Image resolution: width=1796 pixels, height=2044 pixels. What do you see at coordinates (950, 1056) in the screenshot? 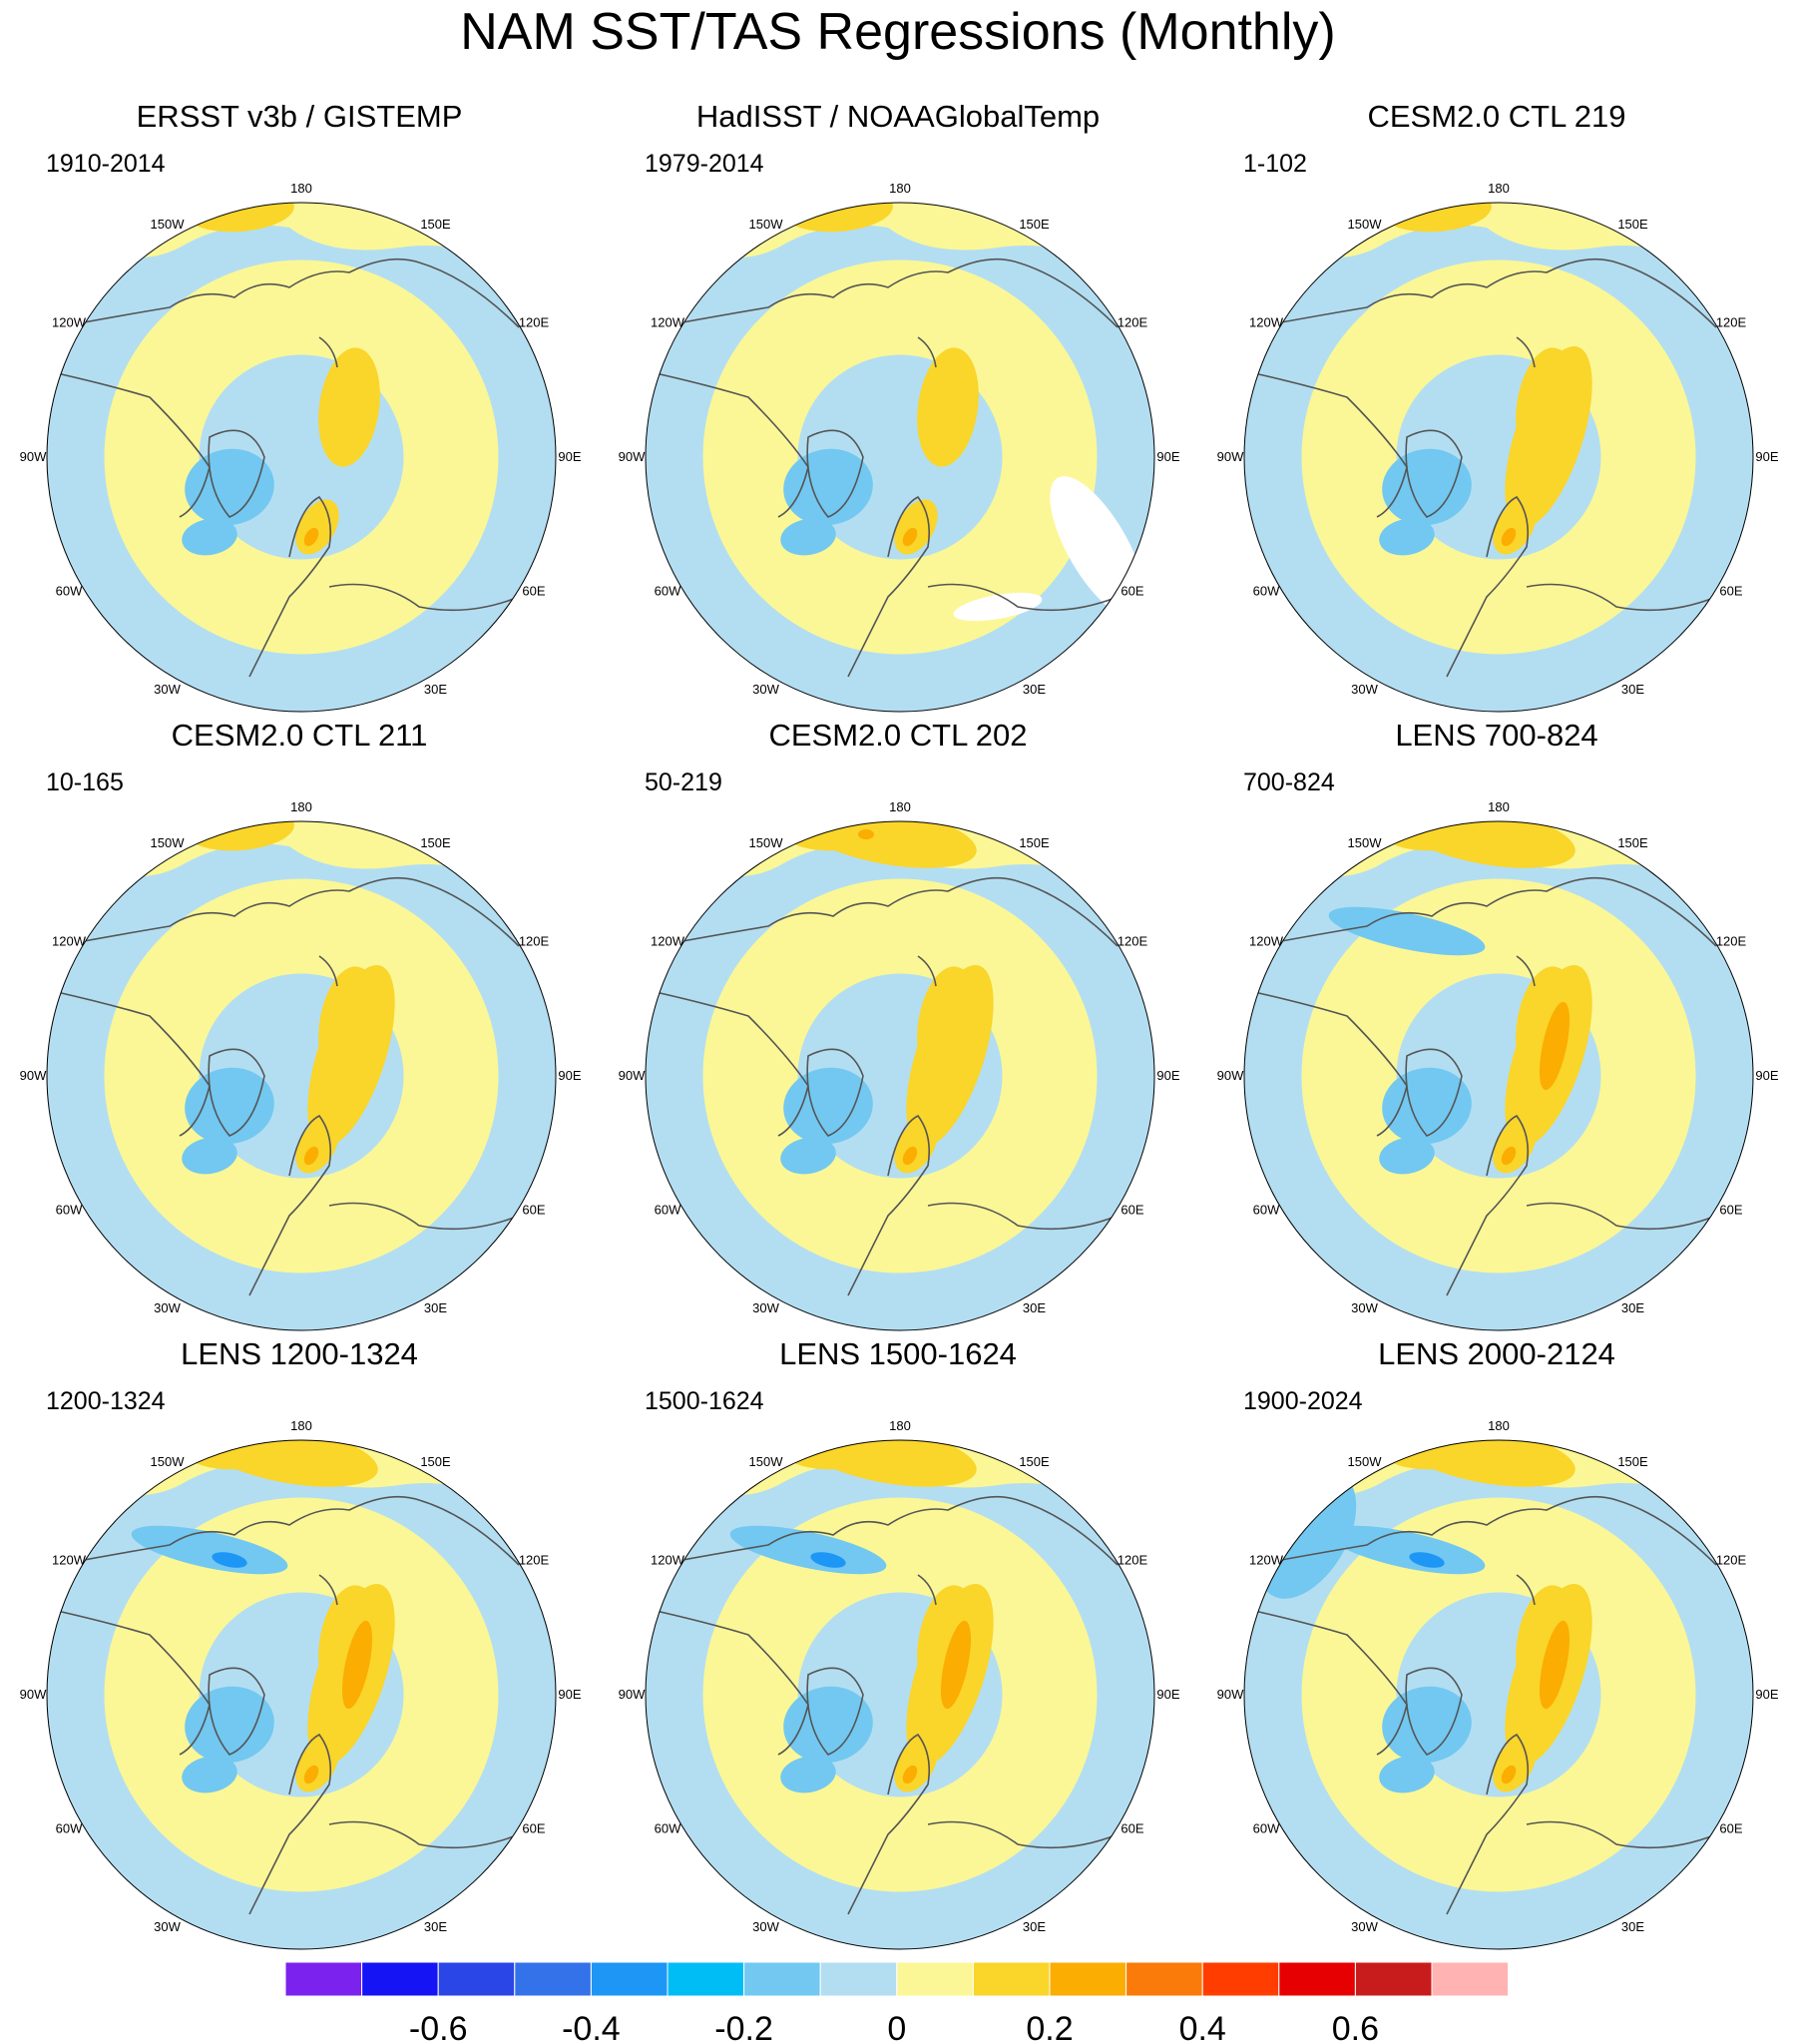
I see `eurasia-positive-extended` at bounding box center [950, 1056].